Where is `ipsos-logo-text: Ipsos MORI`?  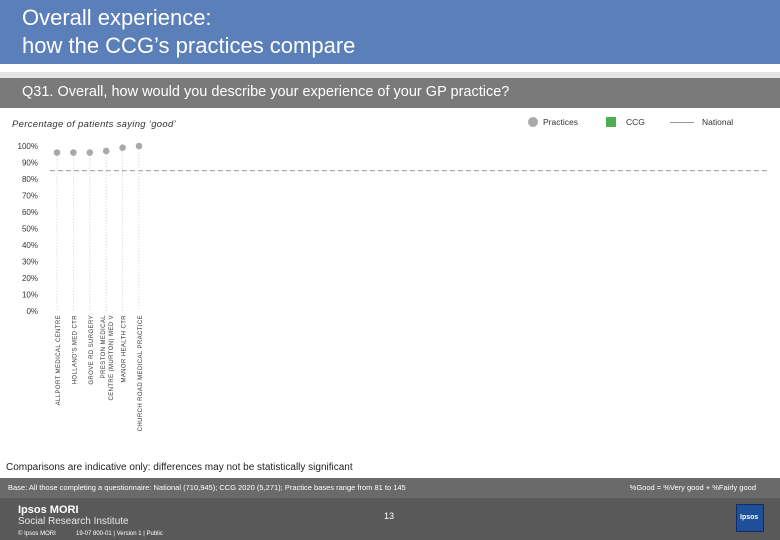
ipsos-logo-text: Ipsos MORI is located at coordinates (48, 510).